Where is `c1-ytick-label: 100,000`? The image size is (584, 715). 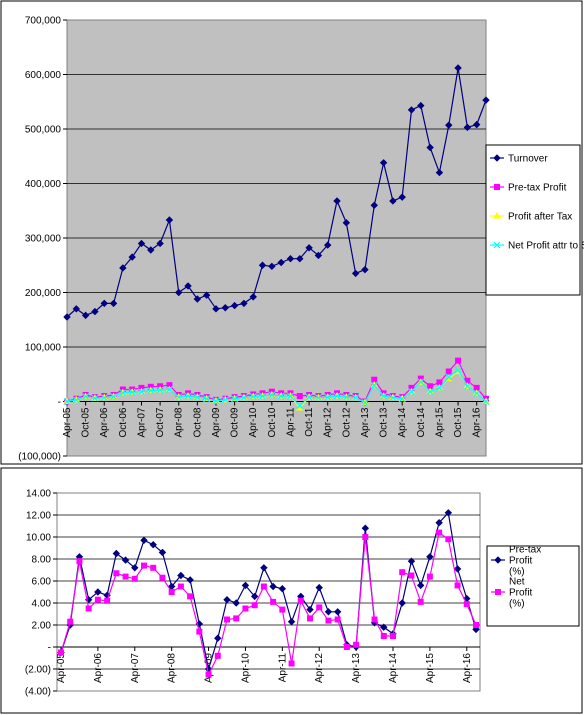
c1-ytick-label: 100,000 is located at coordinates (43, 348).